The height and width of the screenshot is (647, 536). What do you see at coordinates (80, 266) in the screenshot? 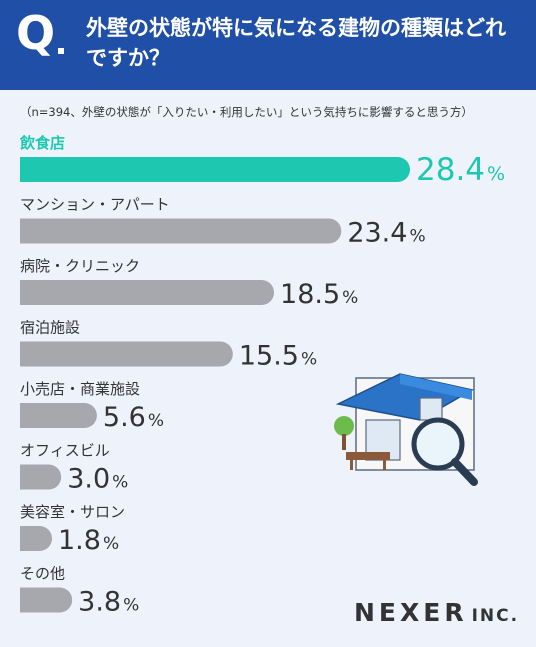
I see `category-label: 病院・クリニック` at bounding box center [80, 266].